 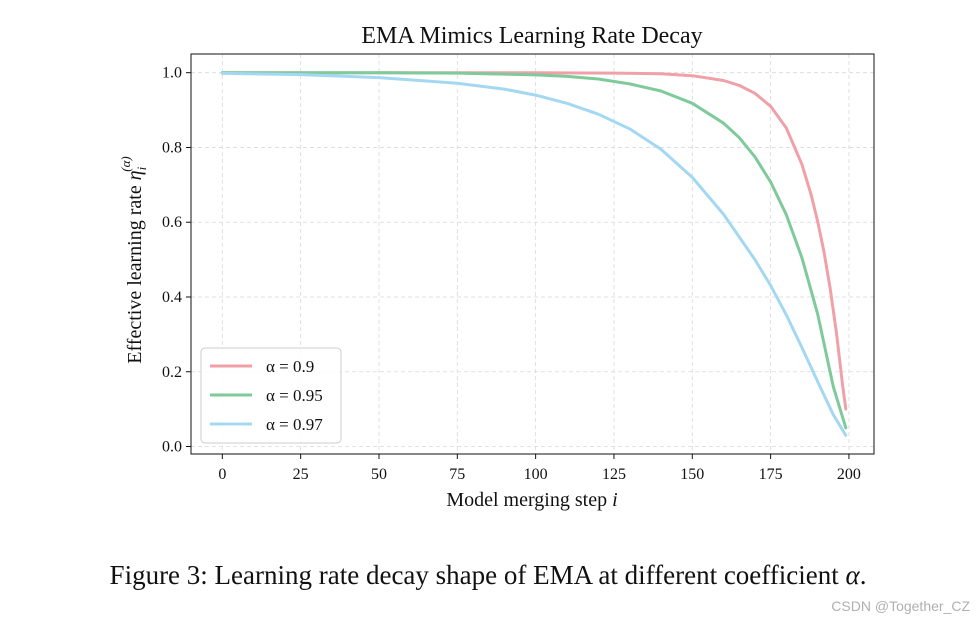 I want to click on y-tick-label: 0.2, so click(x=172, y=372).